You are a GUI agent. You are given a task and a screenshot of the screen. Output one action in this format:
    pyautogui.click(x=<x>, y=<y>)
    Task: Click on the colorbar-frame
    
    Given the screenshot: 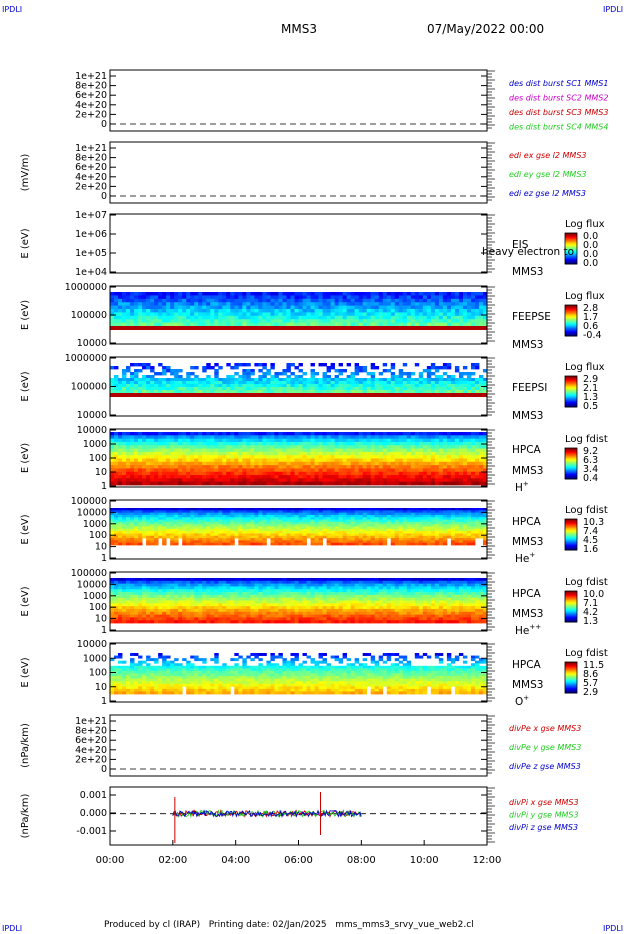 What is the action you would take?
    pyautogui.click(x=571, y=248)
    